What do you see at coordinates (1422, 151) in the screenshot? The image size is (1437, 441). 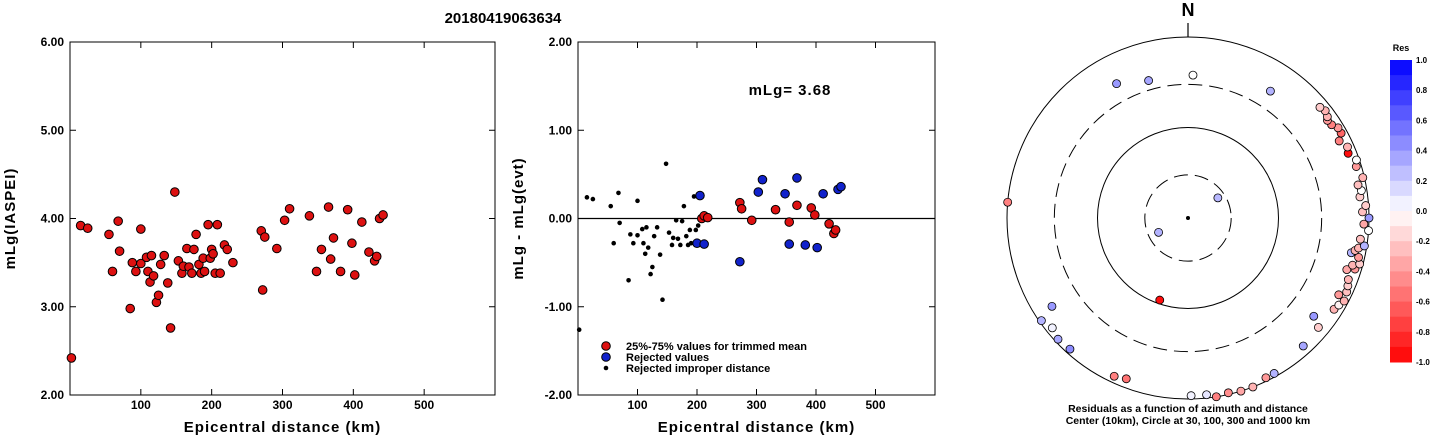 I see `colorbar-tick-label: 0.4` at bounding box center [1422, 151].